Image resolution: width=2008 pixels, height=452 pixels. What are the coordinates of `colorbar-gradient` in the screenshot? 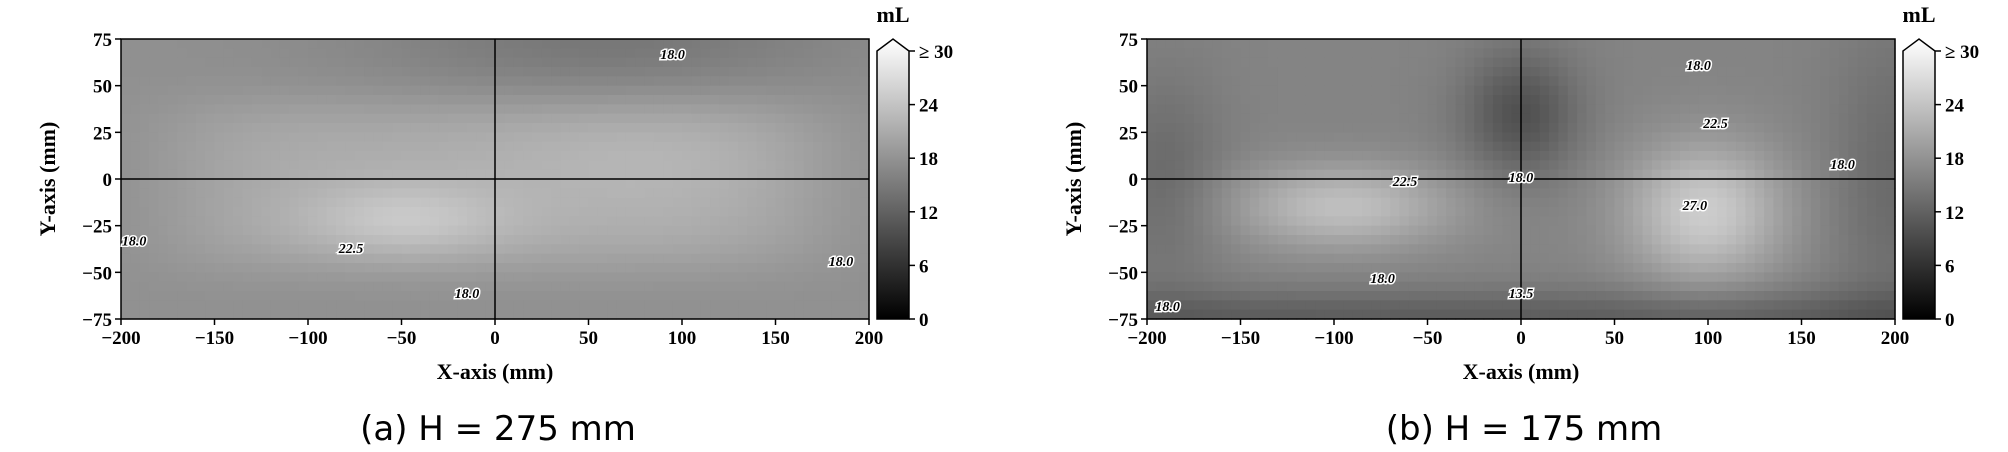 It's located at (1919, 179).